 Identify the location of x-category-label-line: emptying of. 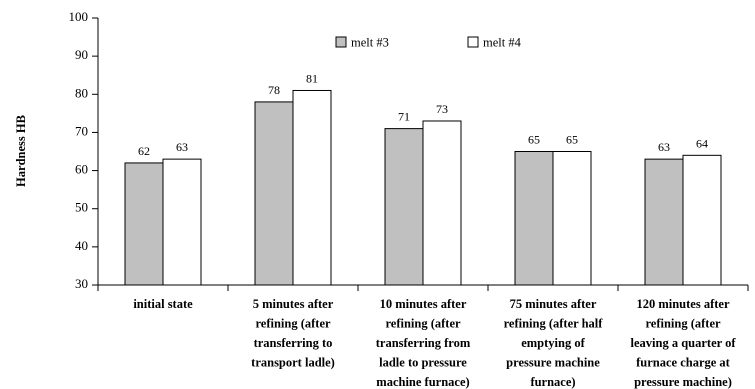
(553, 343).